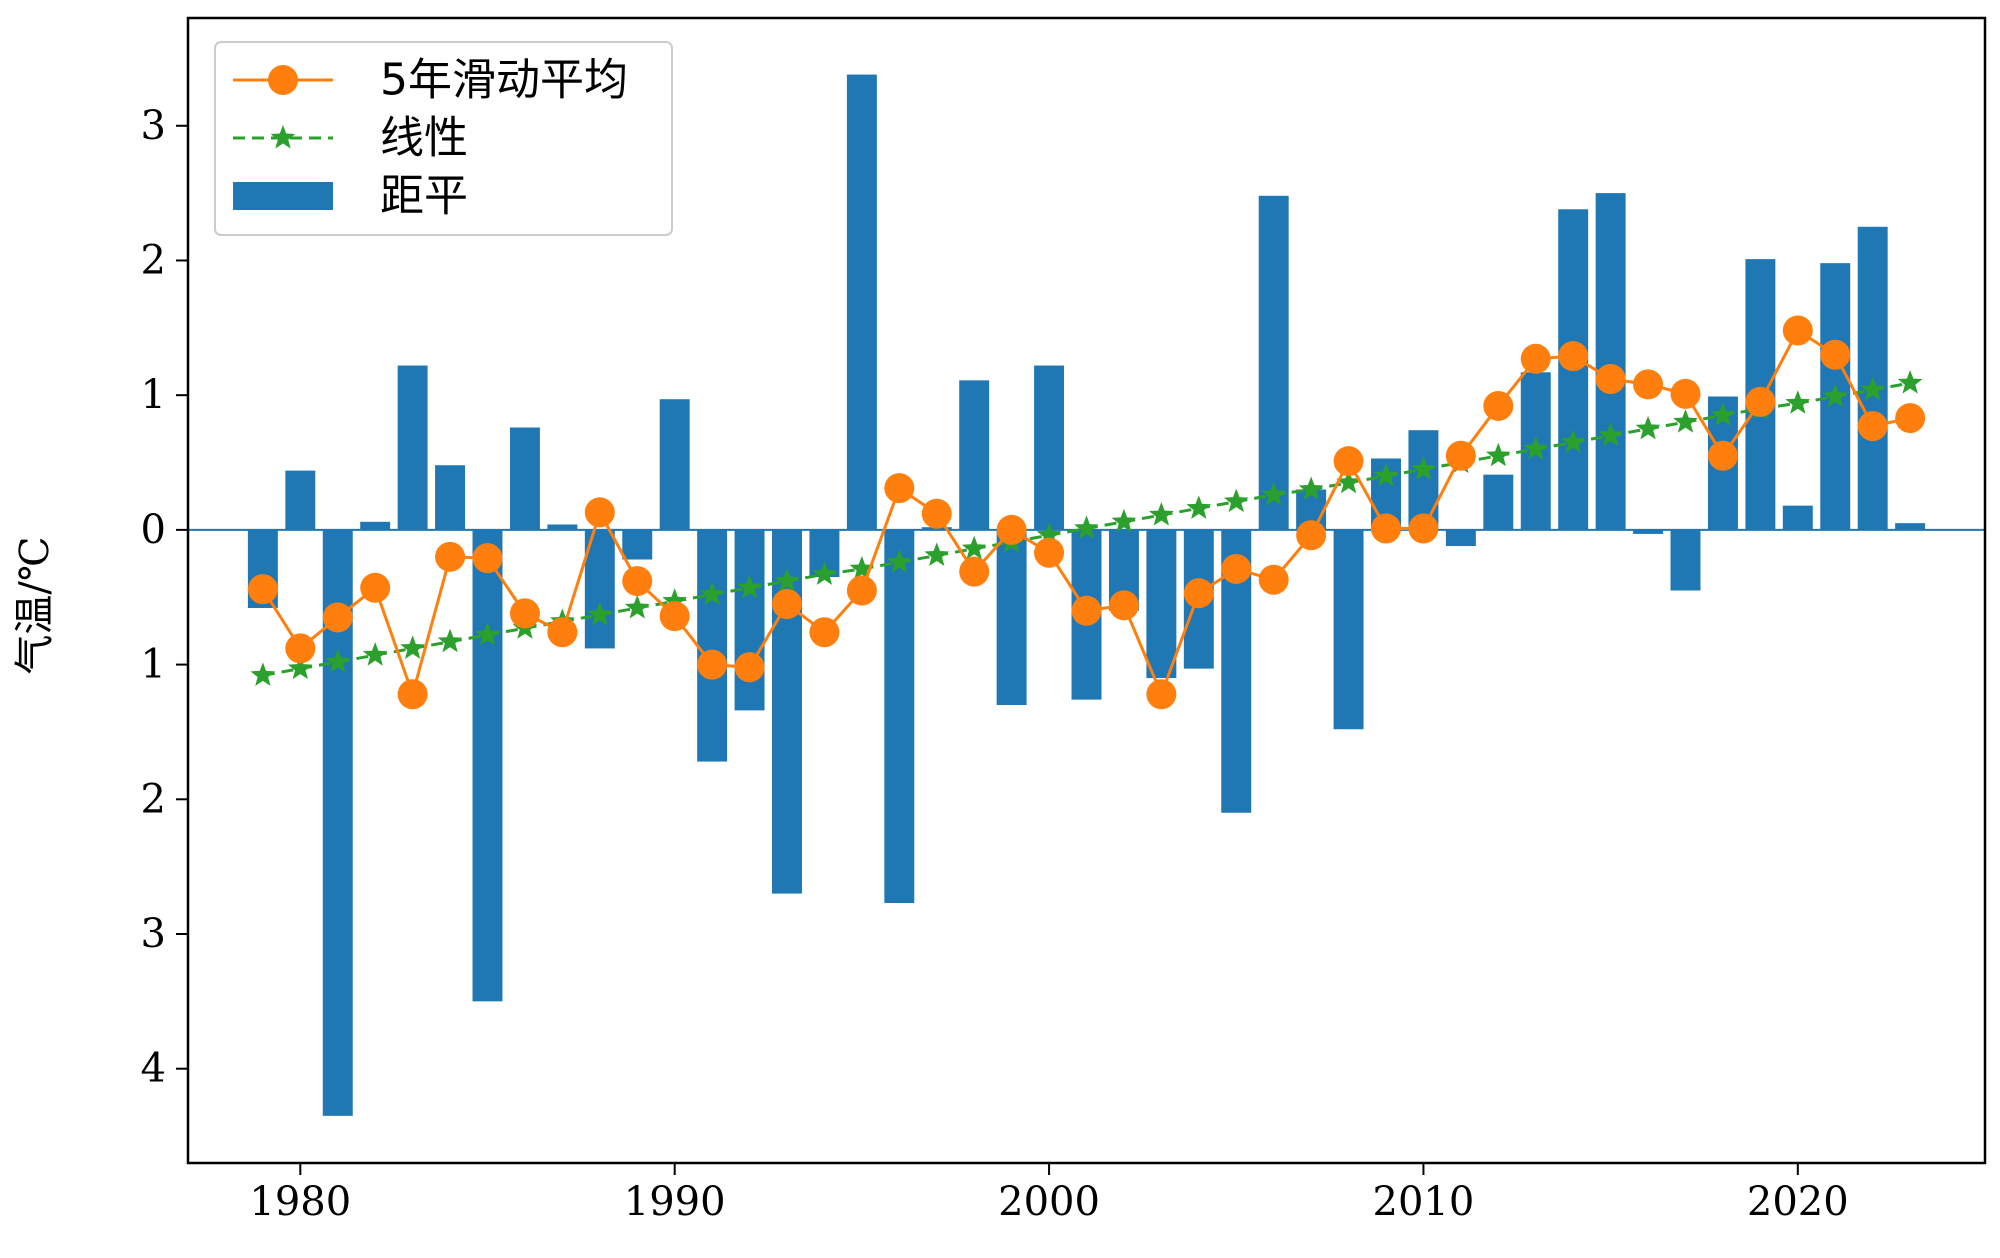  Describe the element at coordinates (974, 547) in the screenshot. I see `linear-trend-marker-1998` at that location.